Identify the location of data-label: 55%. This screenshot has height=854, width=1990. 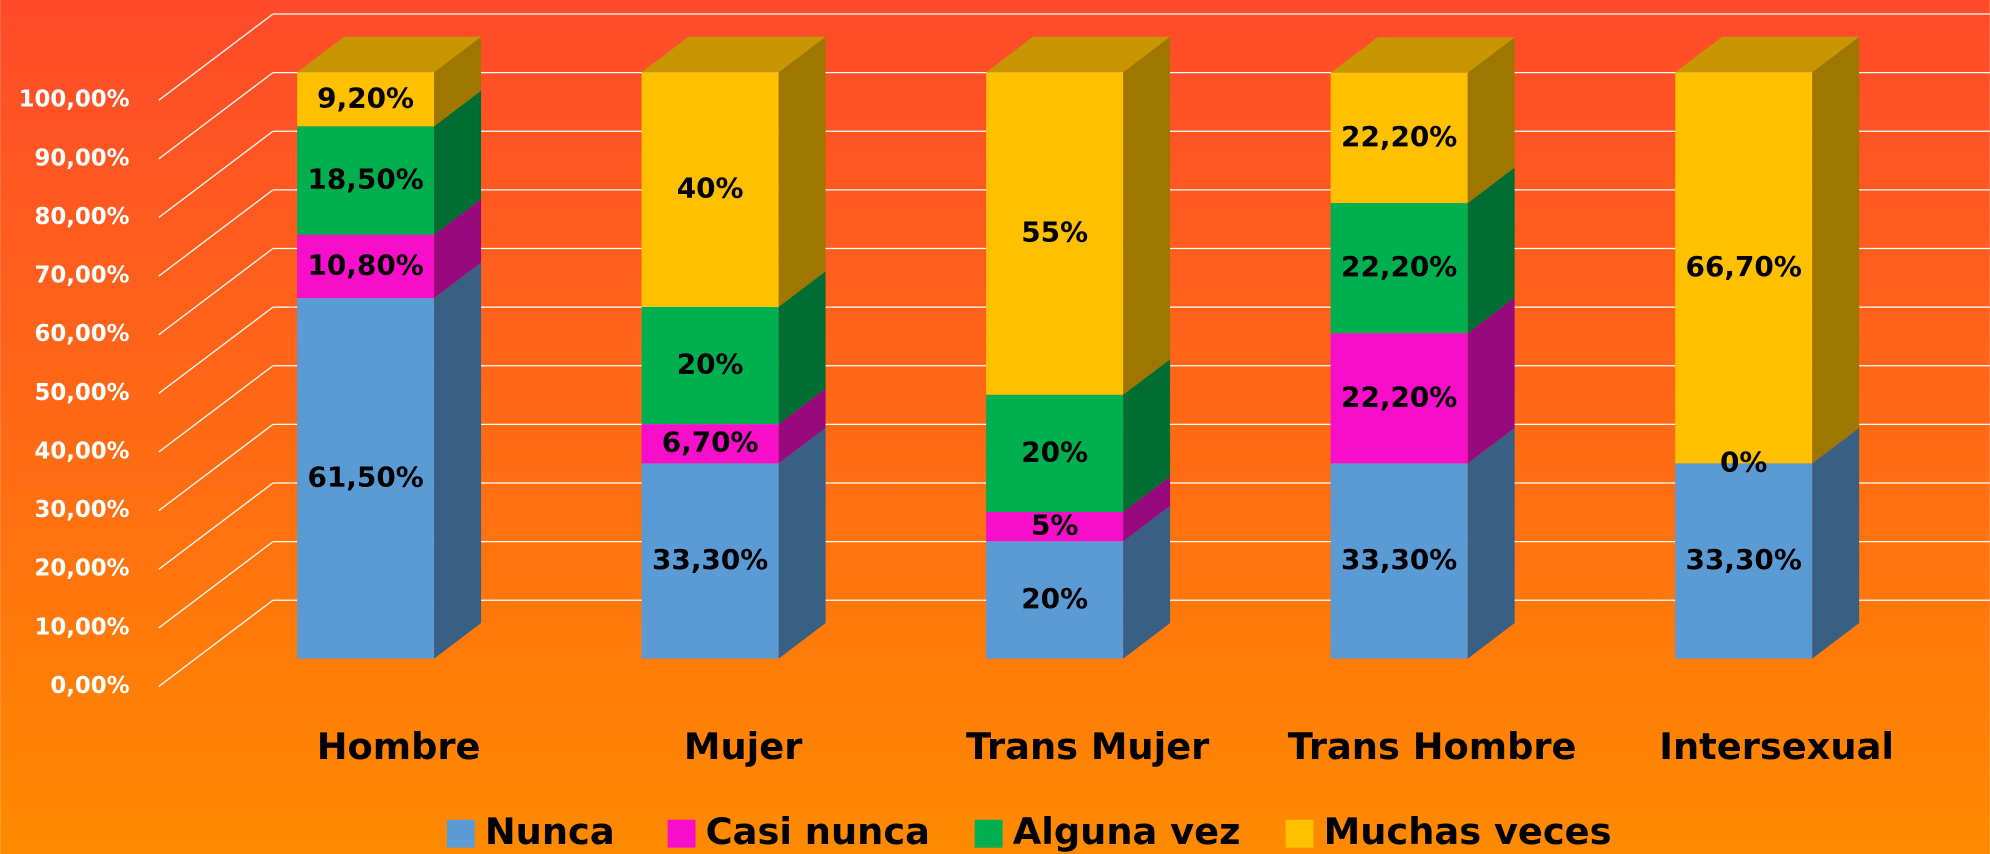
(1054, 232).